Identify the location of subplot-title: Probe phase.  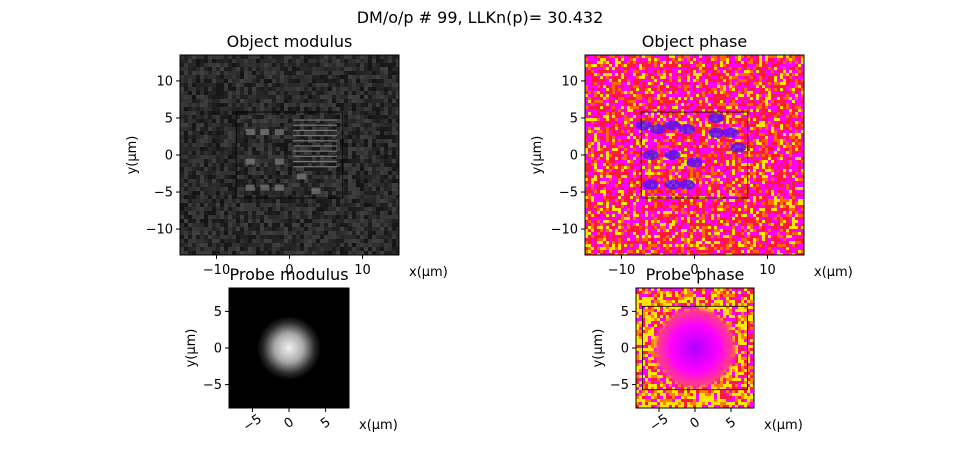
(695, 274).